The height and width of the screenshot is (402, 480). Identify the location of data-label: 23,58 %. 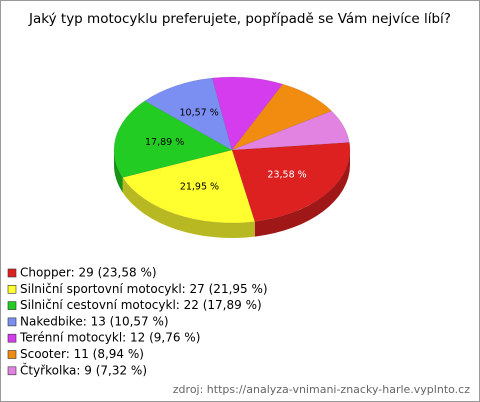
(286, 175).